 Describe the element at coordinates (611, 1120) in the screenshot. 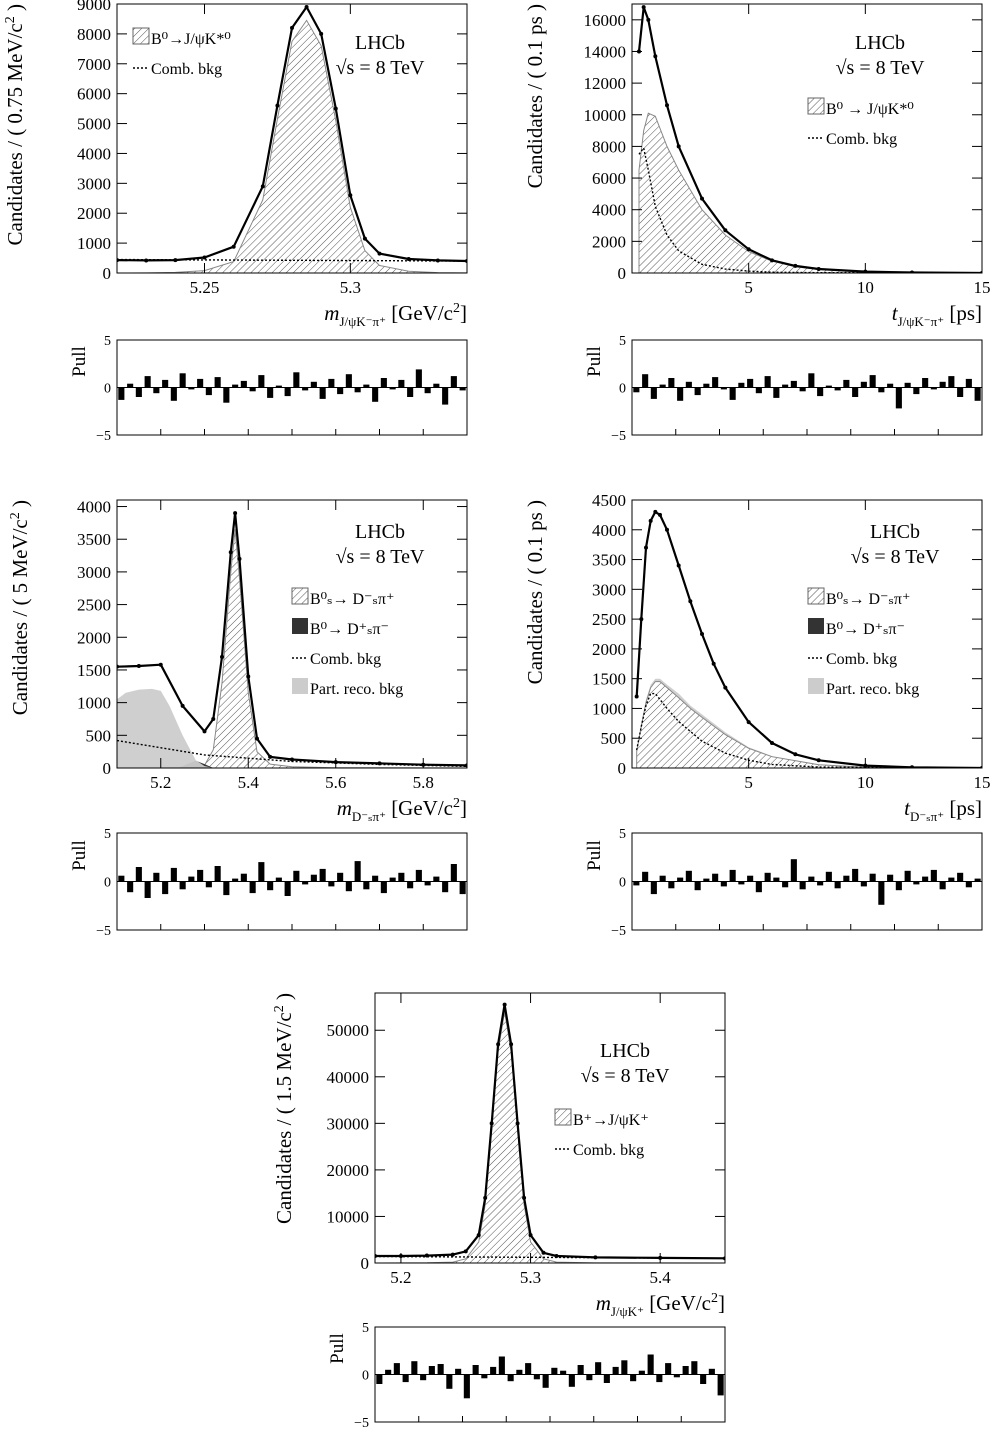

I see `legend-label: B⁺→J/ψK⁺` at that location.